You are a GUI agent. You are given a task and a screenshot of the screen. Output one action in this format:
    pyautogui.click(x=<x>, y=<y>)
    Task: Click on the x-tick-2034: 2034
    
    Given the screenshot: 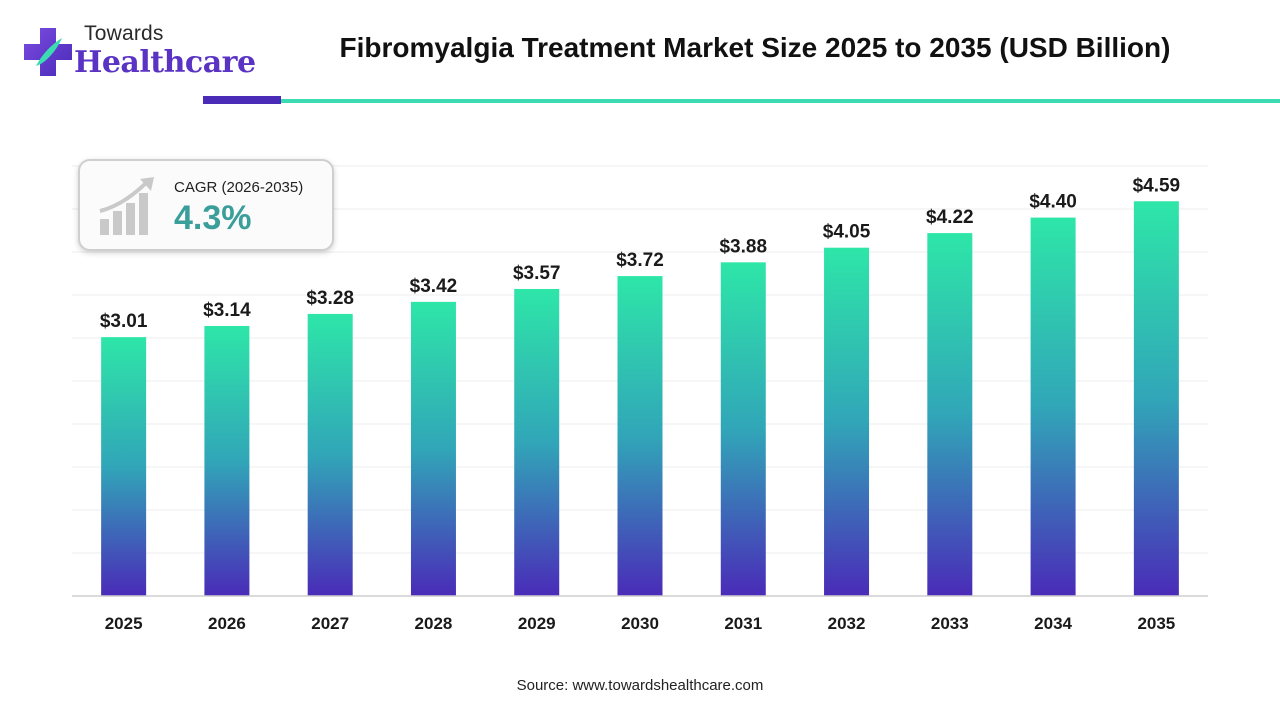 What is the action you would take?
    pyautogui.click(x=1053, y=623)
    